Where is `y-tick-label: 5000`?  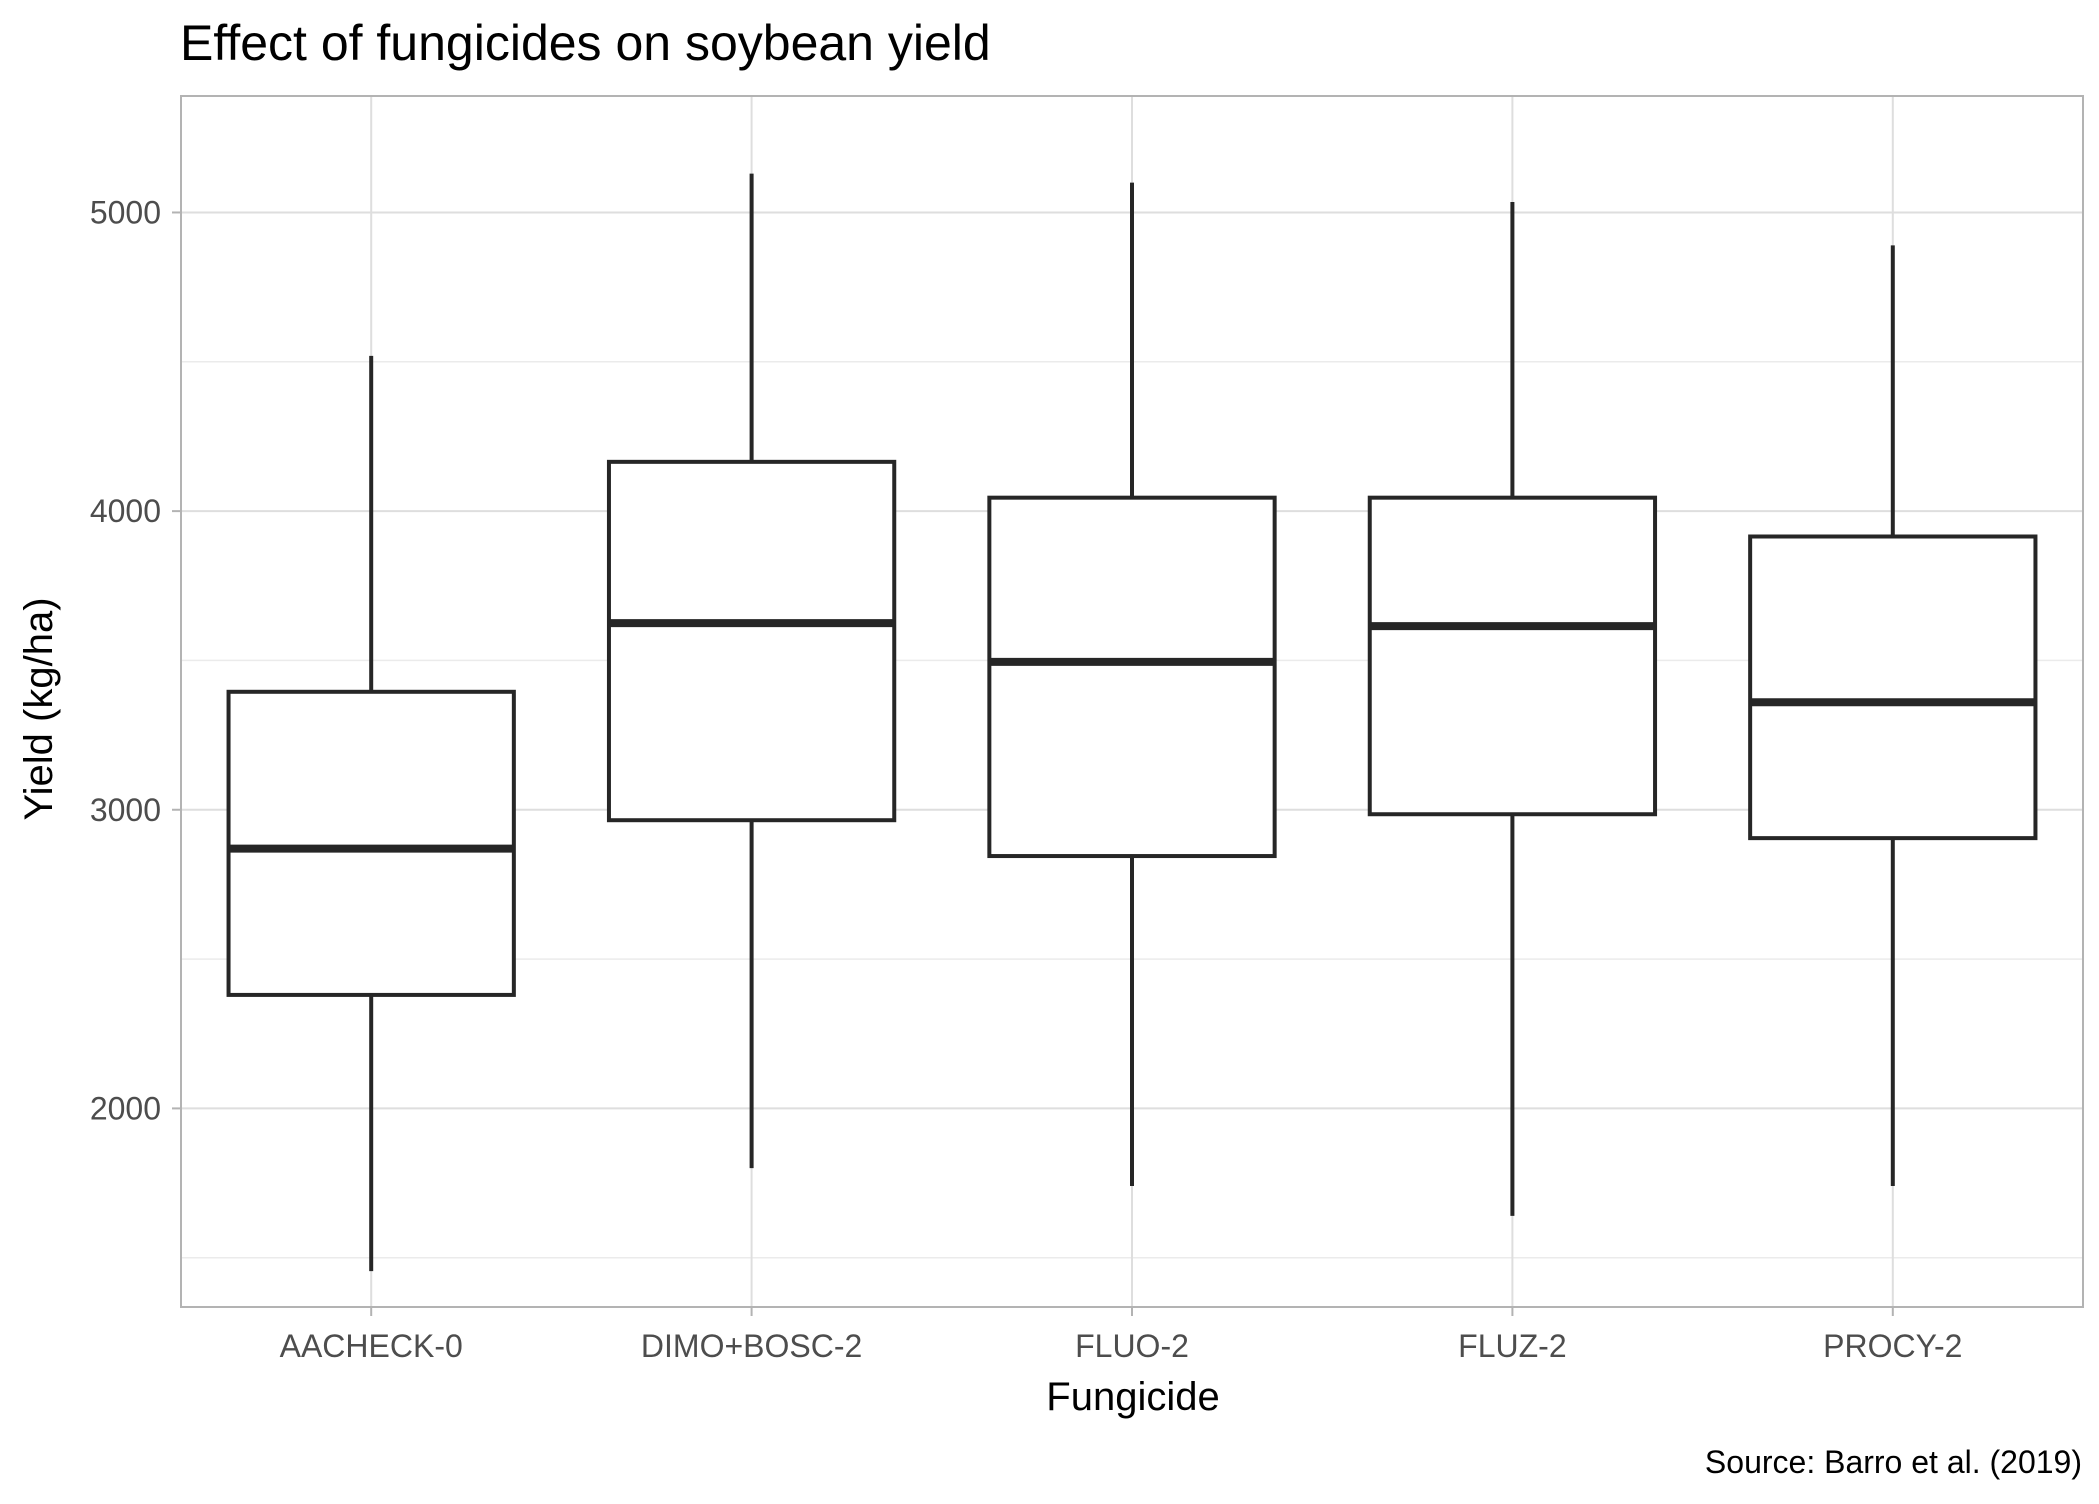
y-tick-label: 5000 is located at coordinates (125, 212).